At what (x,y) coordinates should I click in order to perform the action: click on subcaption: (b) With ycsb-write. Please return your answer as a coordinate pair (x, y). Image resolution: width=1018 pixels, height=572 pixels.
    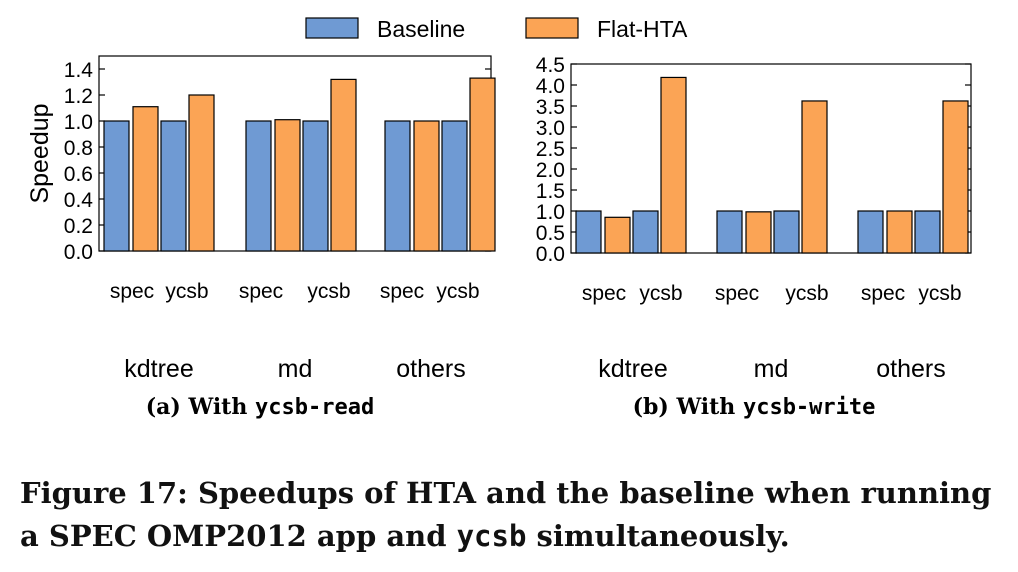
    Looking at the image, I should click on (754, 407).